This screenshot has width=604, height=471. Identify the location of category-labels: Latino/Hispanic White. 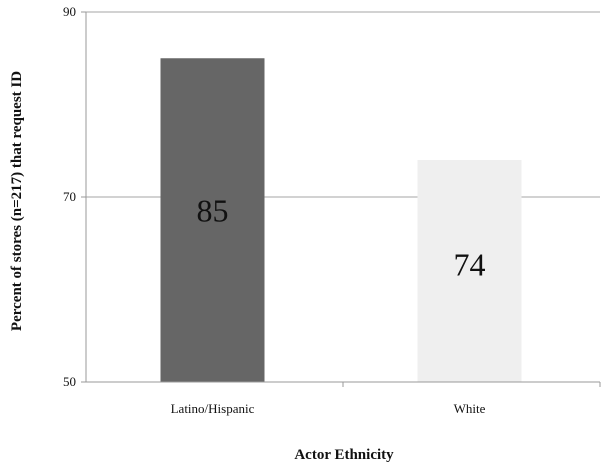
(328, 408).